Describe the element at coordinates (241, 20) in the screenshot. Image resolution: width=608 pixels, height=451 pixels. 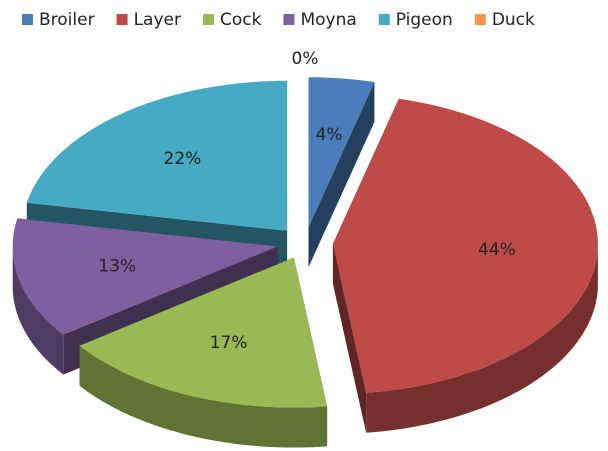
I see `legend-label: Cock` at that location.